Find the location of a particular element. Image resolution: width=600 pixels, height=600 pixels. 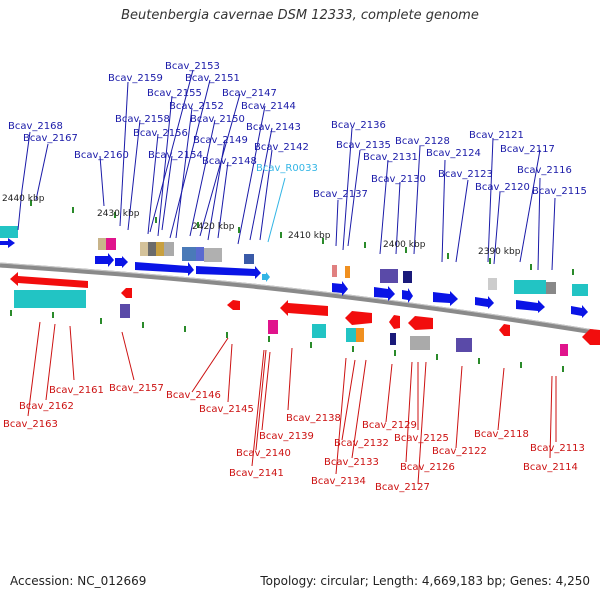

gene-label: Bcav_2158 is located at coordinates (142, 119).